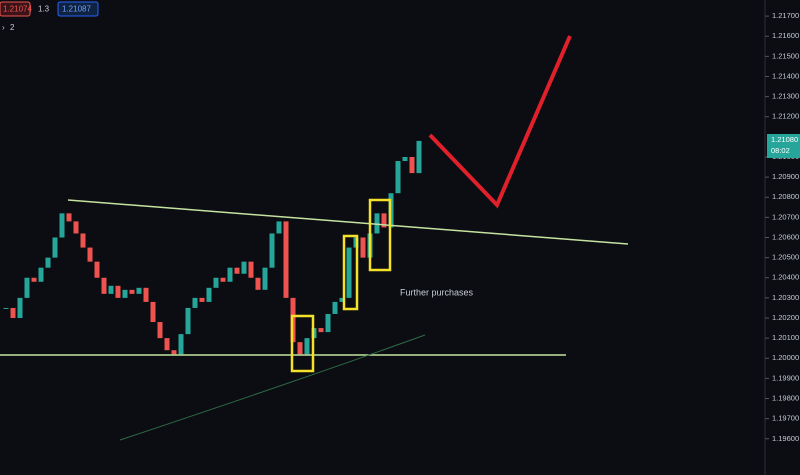 This screenshot has height=475, width=800. I want to click on price-tick-label: 1.21500, so click(785, 55).